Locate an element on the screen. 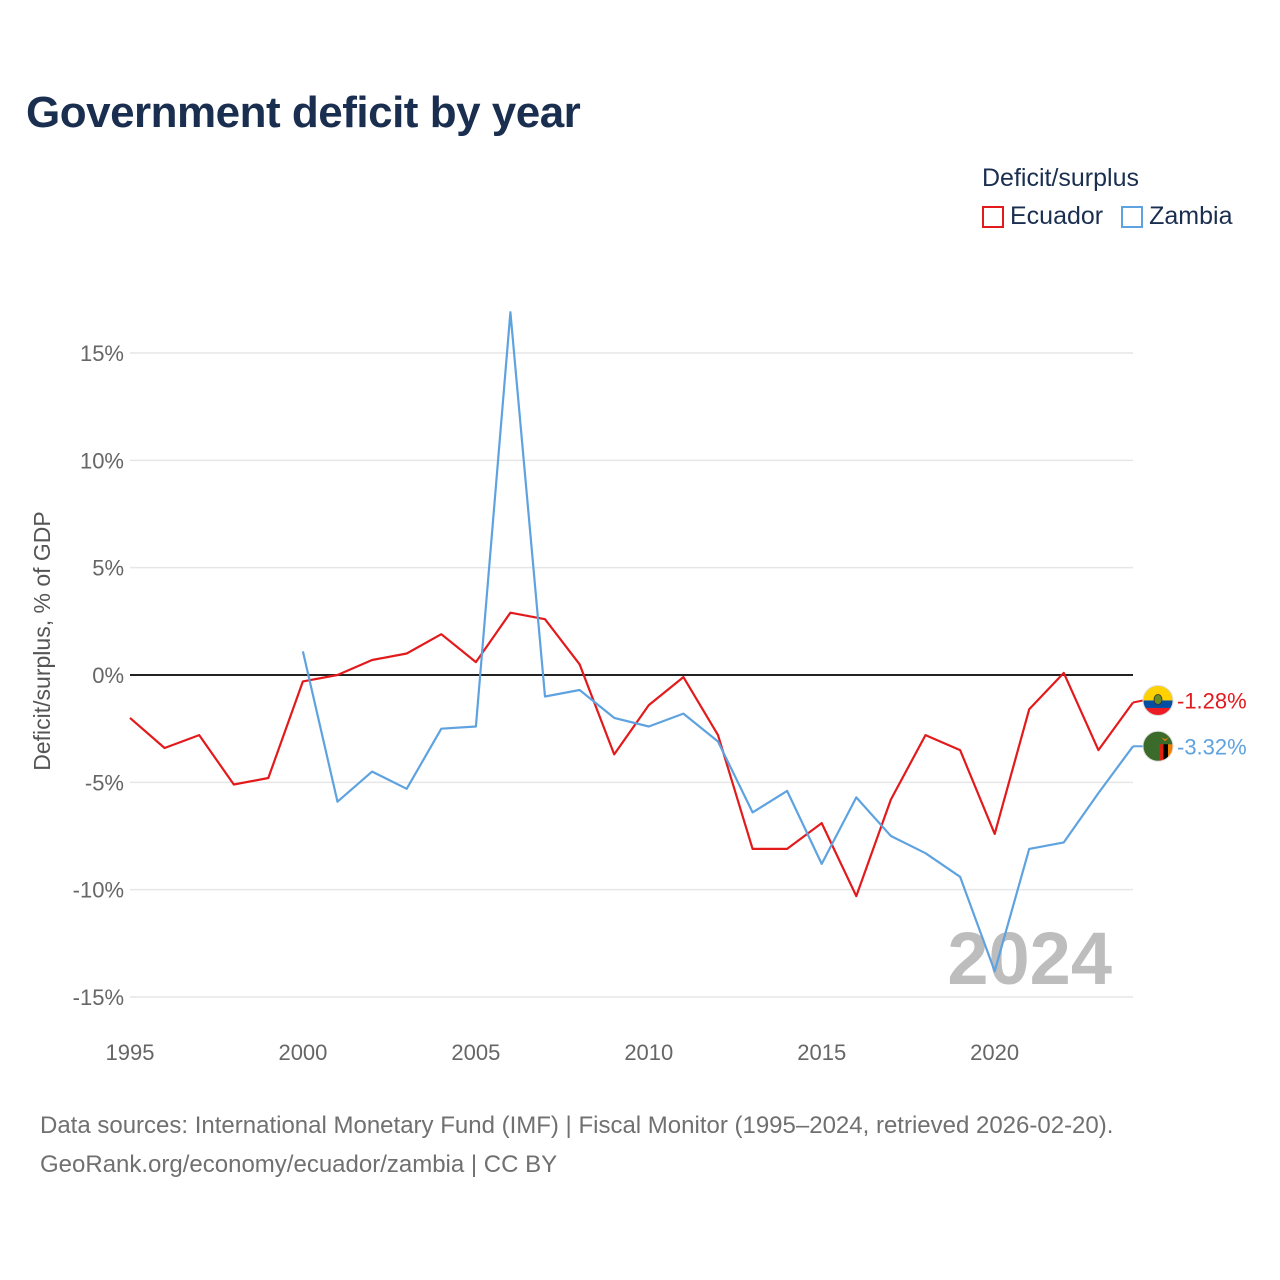  legend-item-zambia: Zambia is located at coordinates (1177, 216).